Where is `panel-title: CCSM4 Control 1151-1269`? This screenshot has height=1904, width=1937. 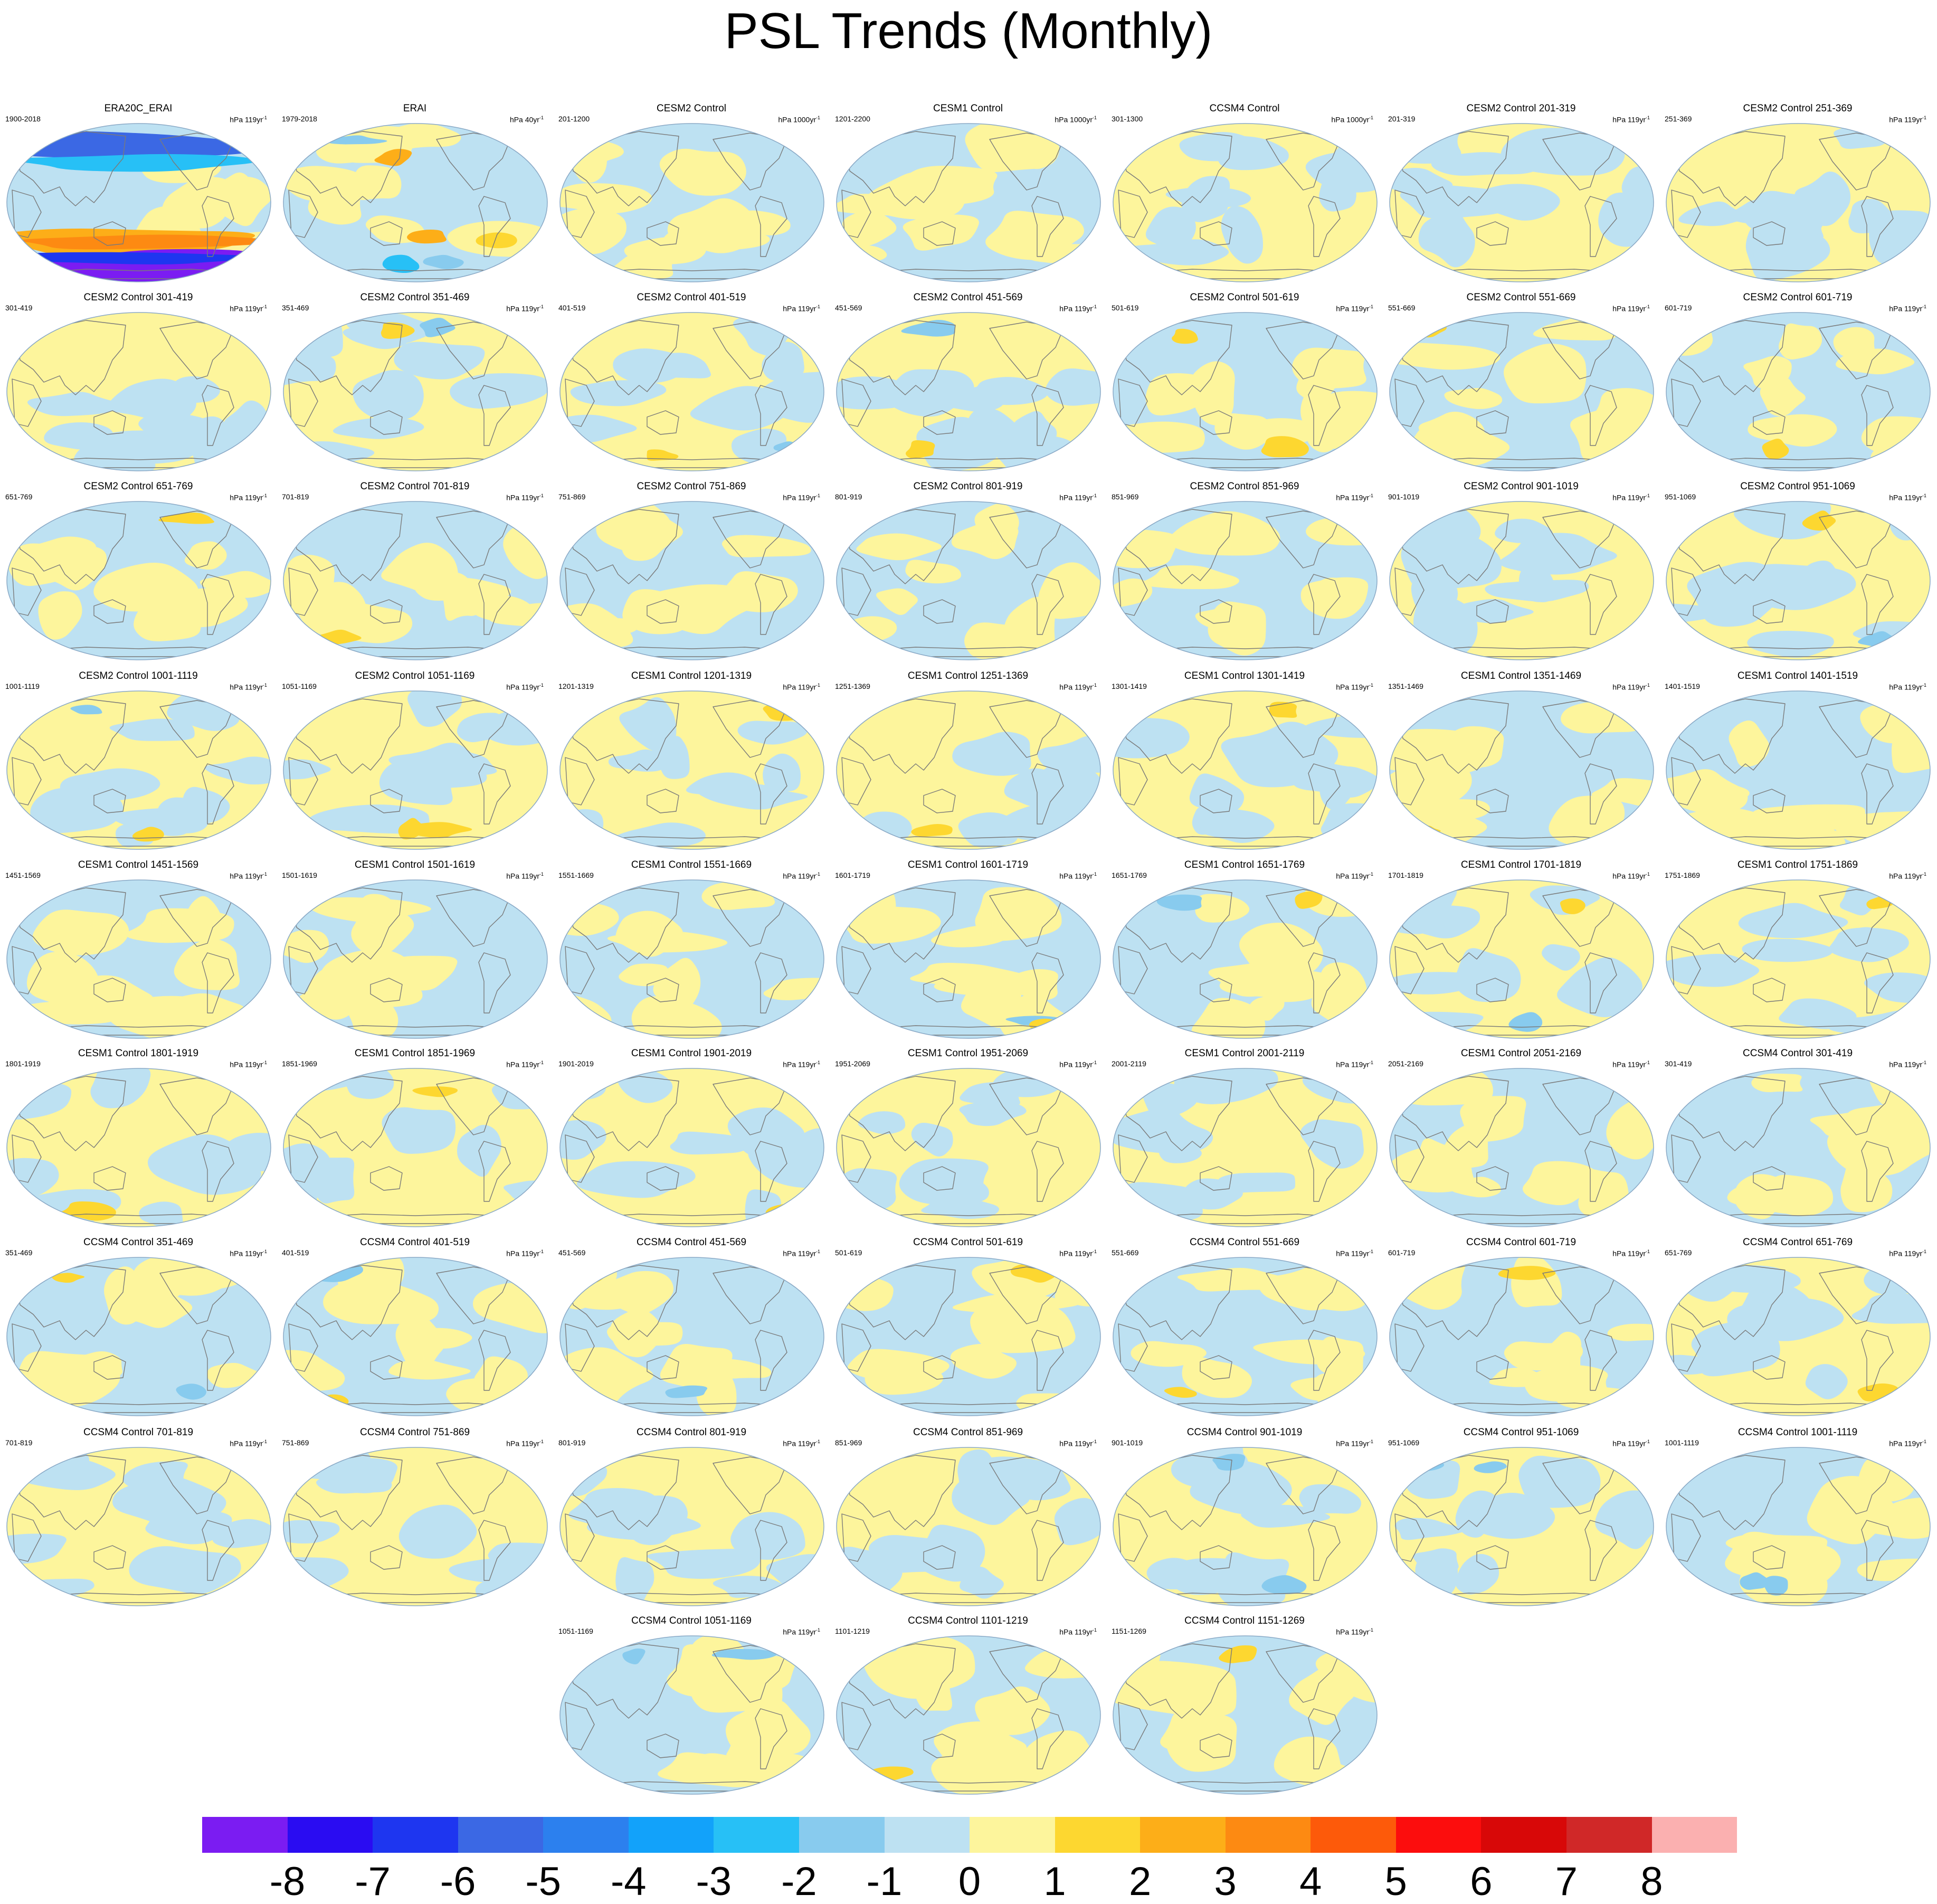 panel-title: CCSM4 Control 1151-1269 is located at coordinates (1244, 1620).